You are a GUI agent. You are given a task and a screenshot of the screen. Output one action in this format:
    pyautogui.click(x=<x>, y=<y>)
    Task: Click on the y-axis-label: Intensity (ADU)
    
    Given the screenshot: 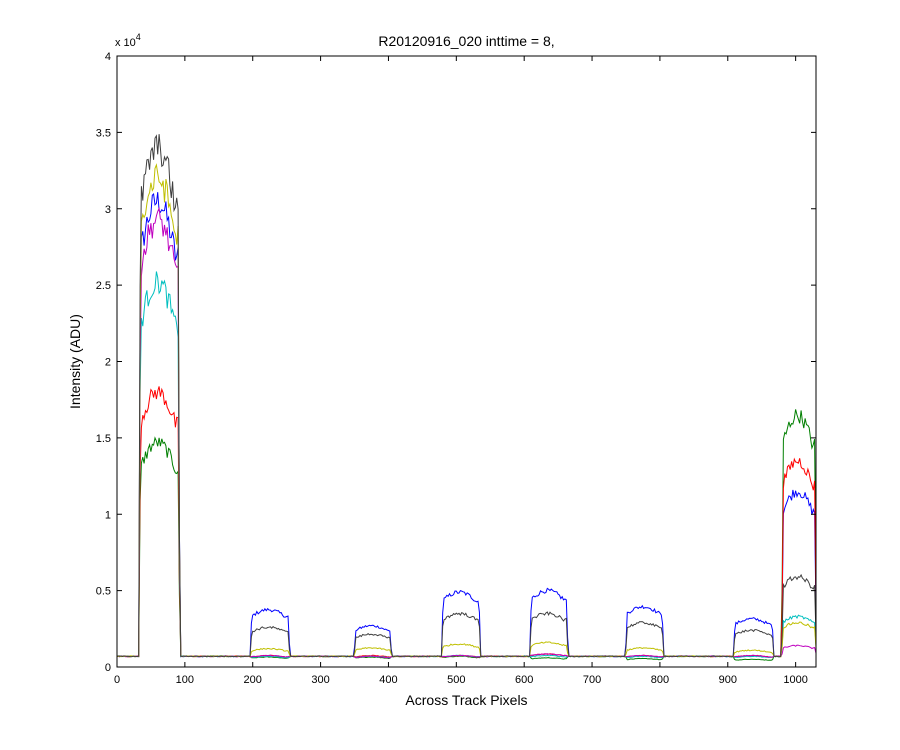 What is the action you would take?
    pyautogui.click(x=75, y=361)
    